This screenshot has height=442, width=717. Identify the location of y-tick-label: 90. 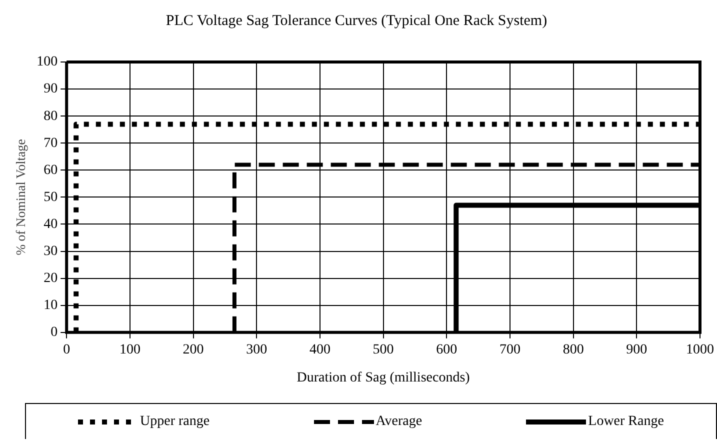
(51, 89).